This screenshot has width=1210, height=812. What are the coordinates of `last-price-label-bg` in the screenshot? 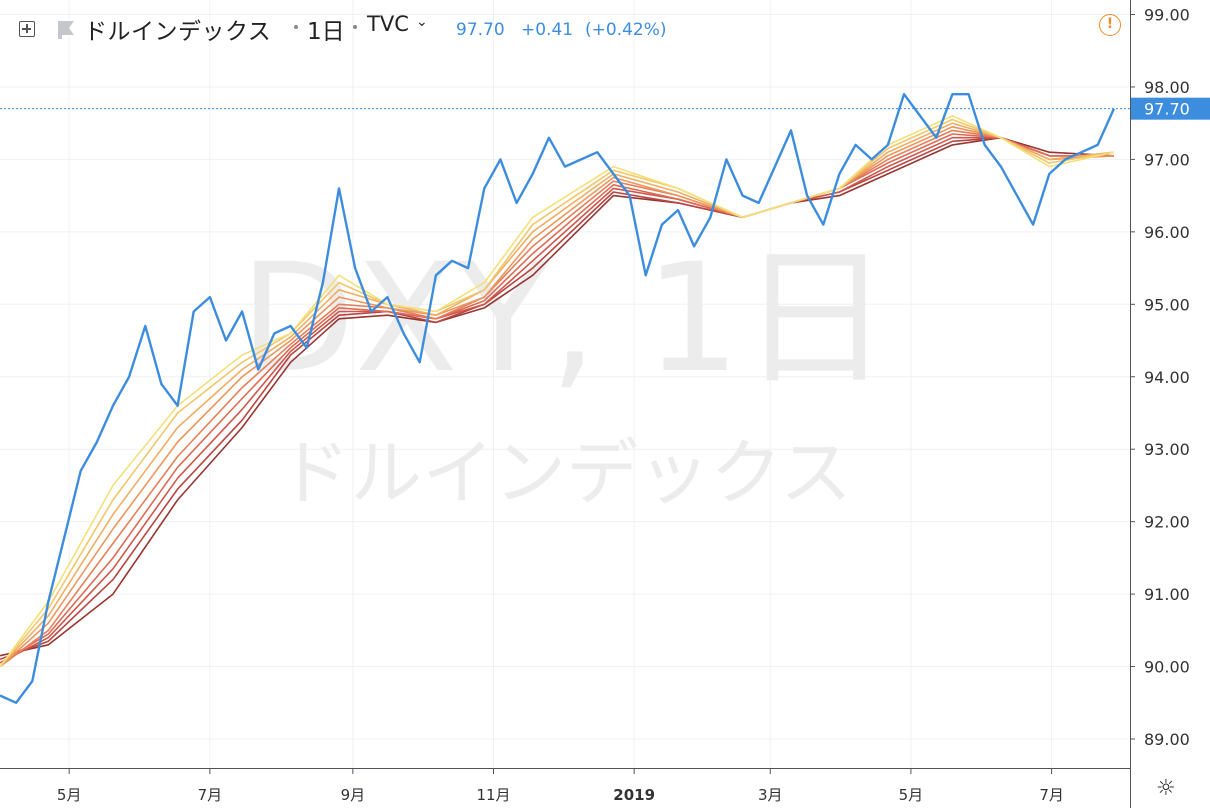 It's located at (1170, 108).